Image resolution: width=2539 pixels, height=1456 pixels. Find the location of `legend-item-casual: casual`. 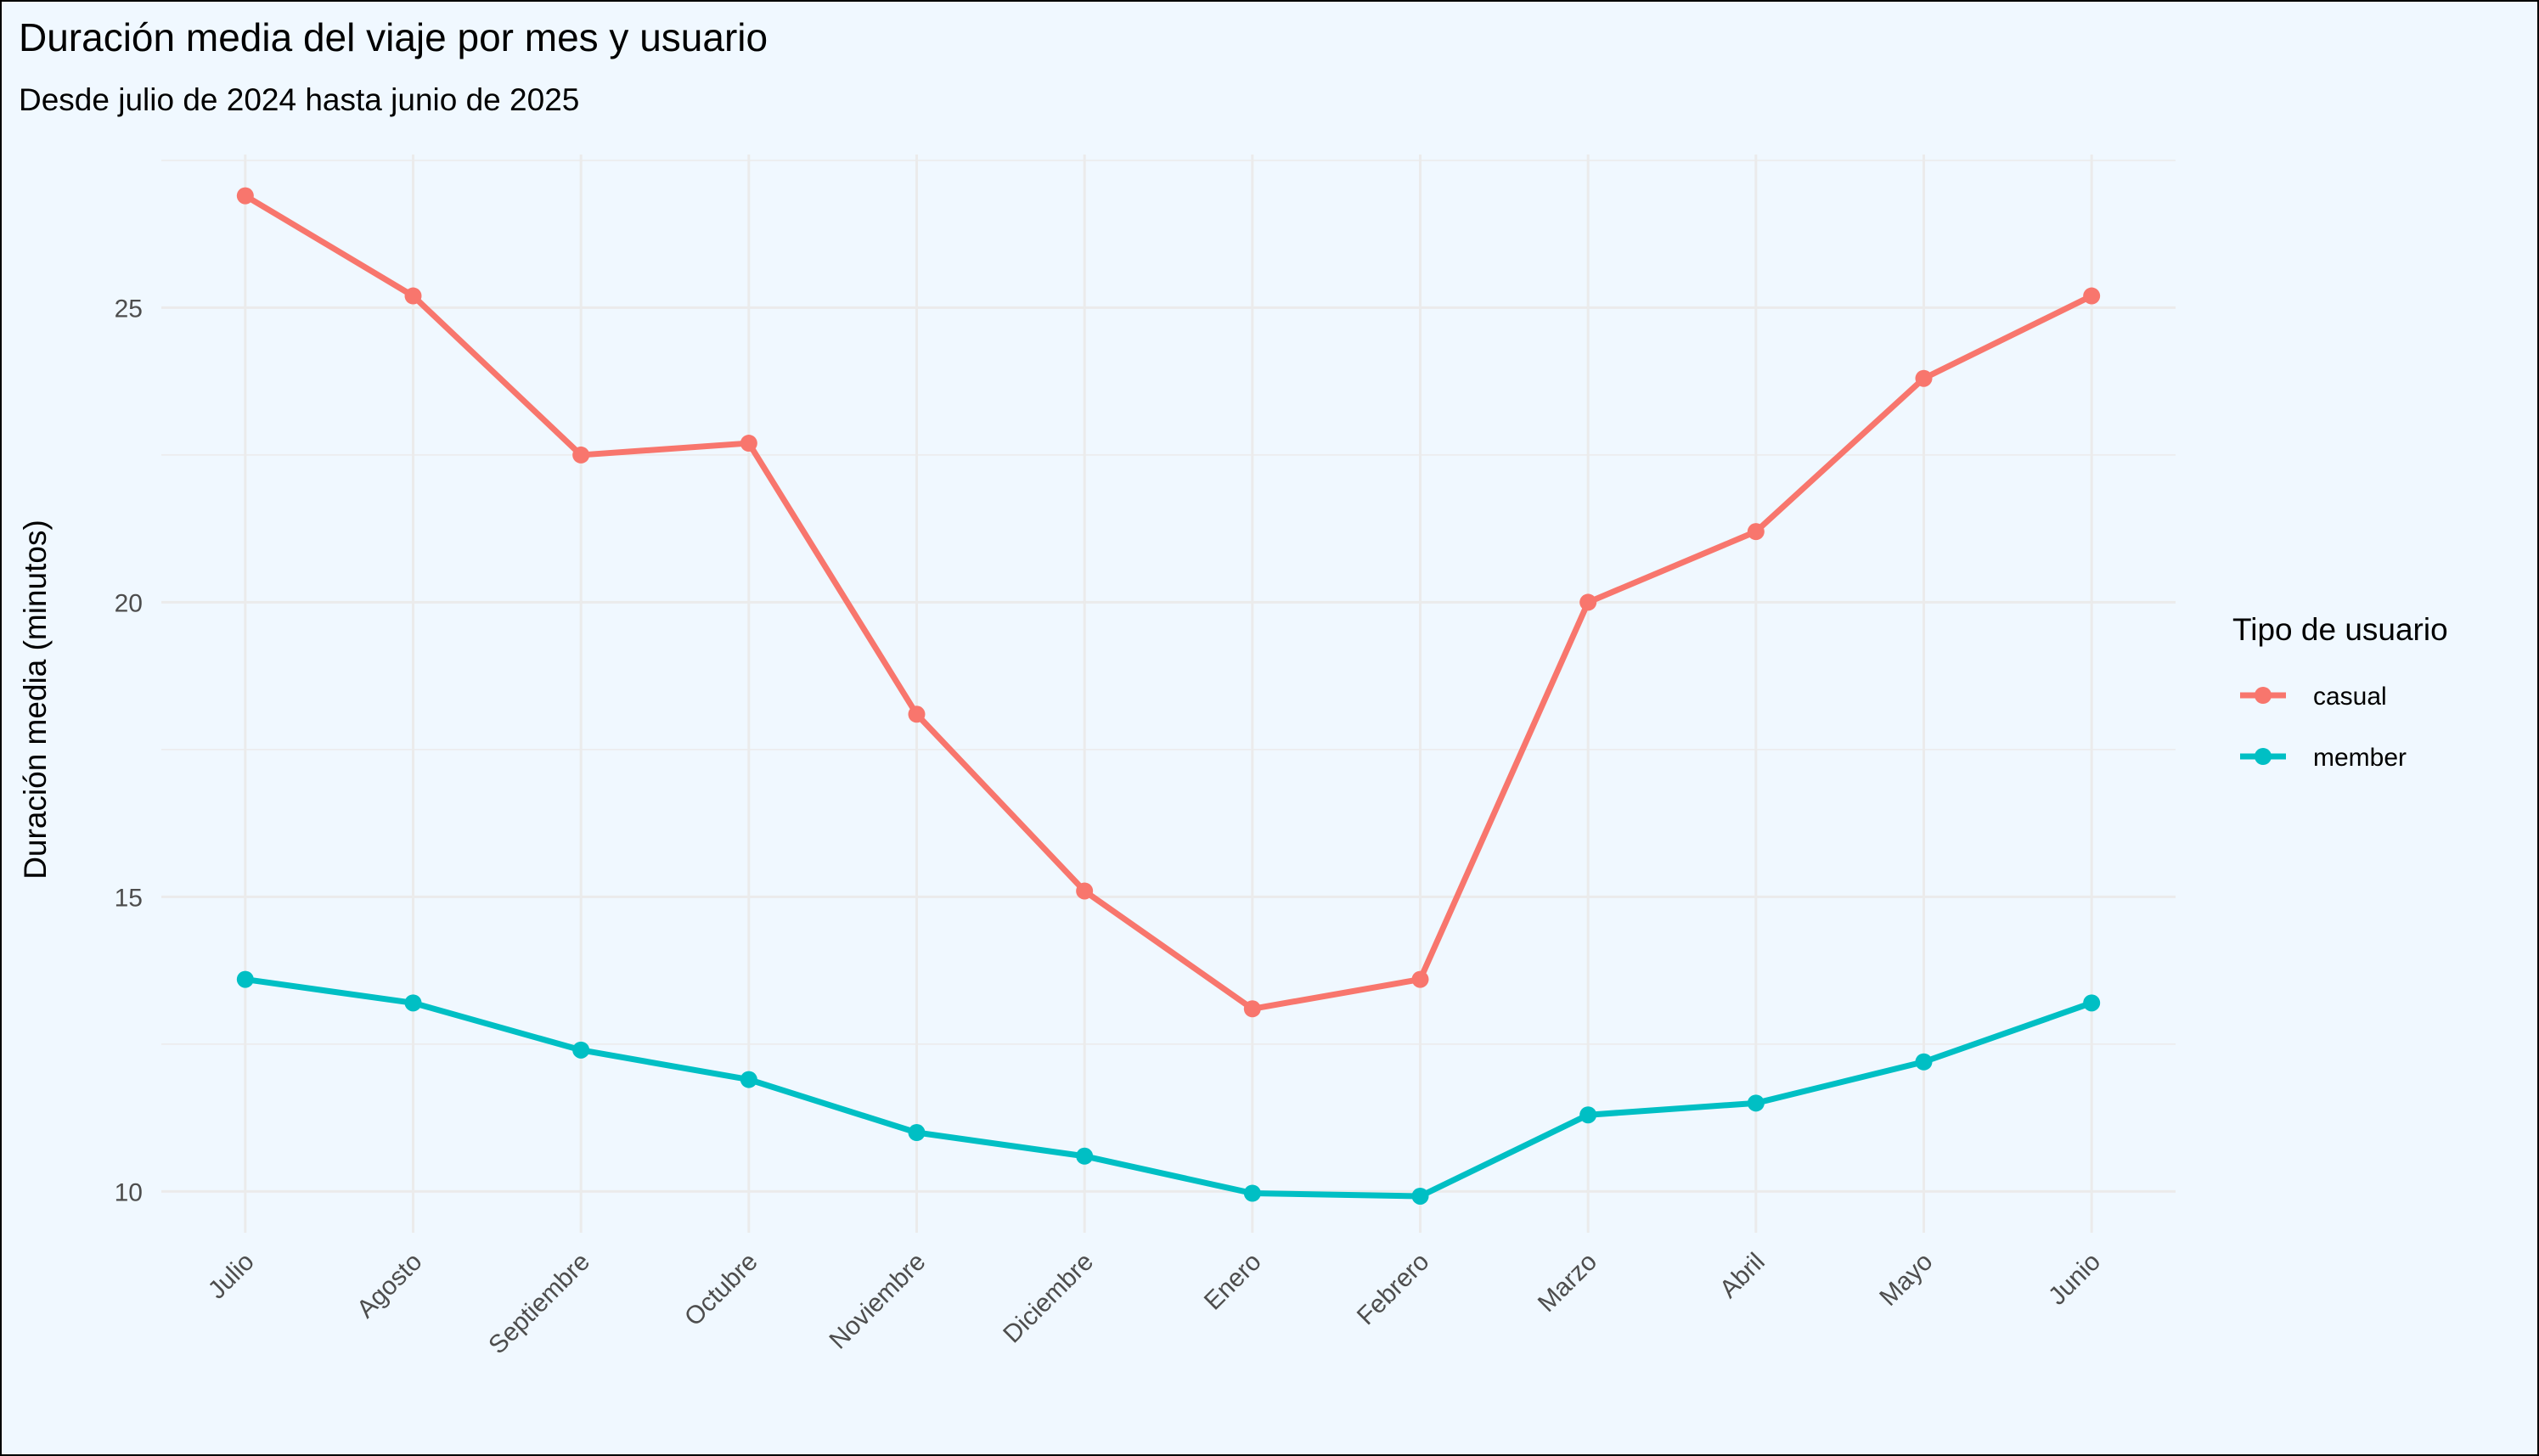

legend-item-casual: casual is located at coordinates (2313, 697).